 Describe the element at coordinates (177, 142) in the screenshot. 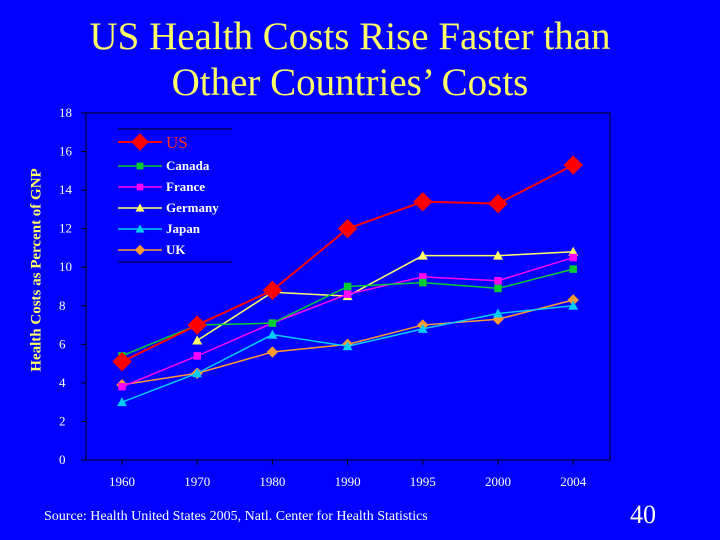

I see `legend-label-us: US` at that location.